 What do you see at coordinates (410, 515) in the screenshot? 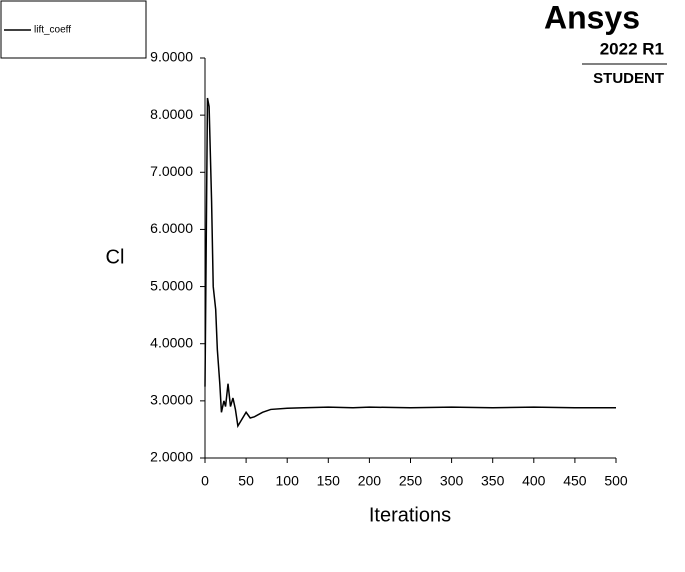
I see `x-axis-label: Iterations` at bounding box center [410, 515].